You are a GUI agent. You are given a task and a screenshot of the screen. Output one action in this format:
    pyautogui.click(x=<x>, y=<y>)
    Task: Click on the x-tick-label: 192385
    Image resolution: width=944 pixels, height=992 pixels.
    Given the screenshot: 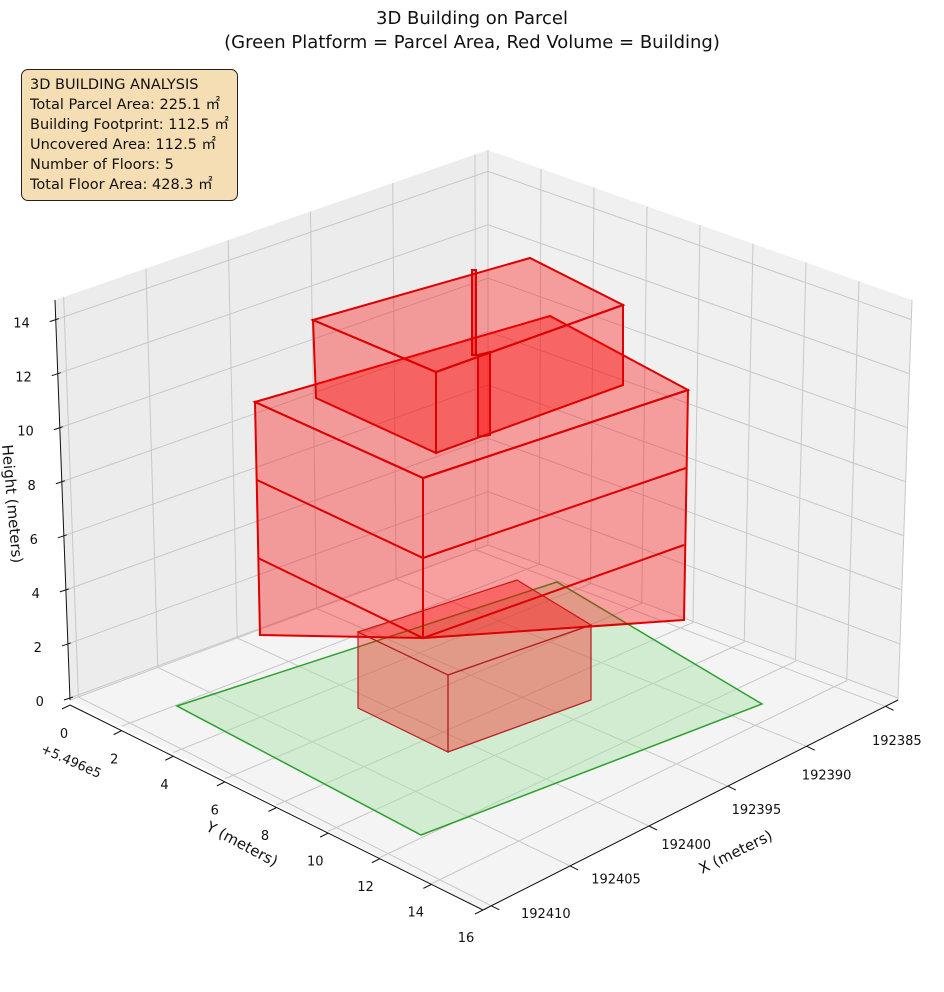 What is the action you would take?
    pyautogui.click(x=897, y=741)
    